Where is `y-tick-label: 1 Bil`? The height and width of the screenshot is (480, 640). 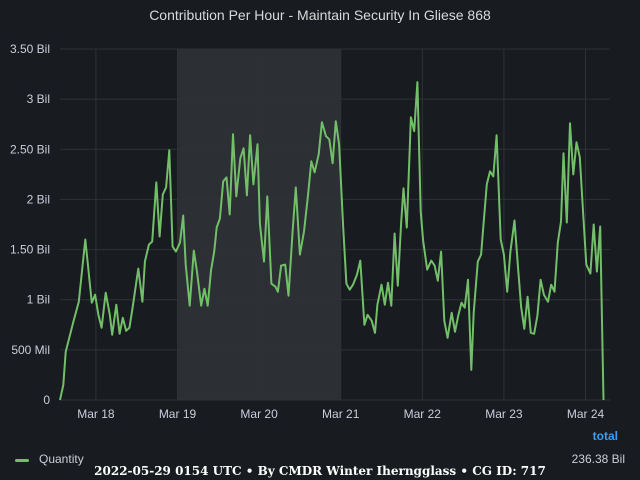
y-tick-label: 1 Bil is located at coordinates (38, 300).